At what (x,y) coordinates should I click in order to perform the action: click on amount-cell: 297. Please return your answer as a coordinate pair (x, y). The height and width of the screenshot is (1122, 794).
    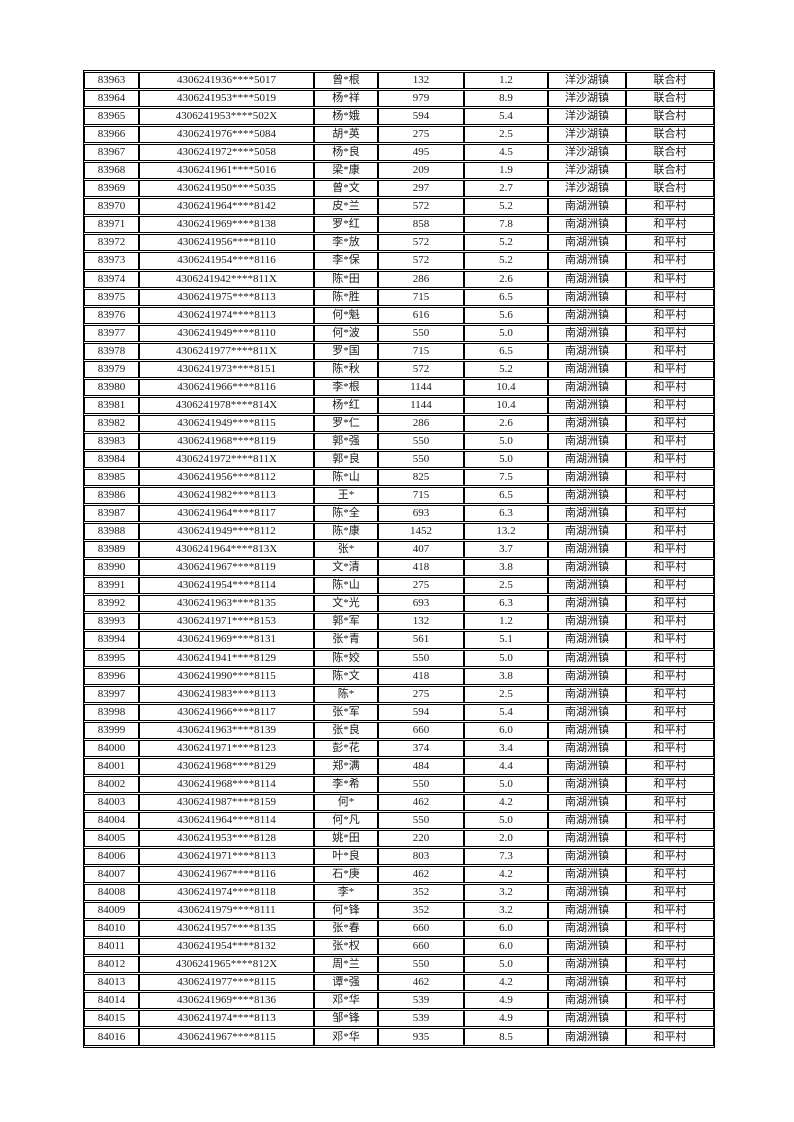
    Looking at the image, I should click on (421, 189).